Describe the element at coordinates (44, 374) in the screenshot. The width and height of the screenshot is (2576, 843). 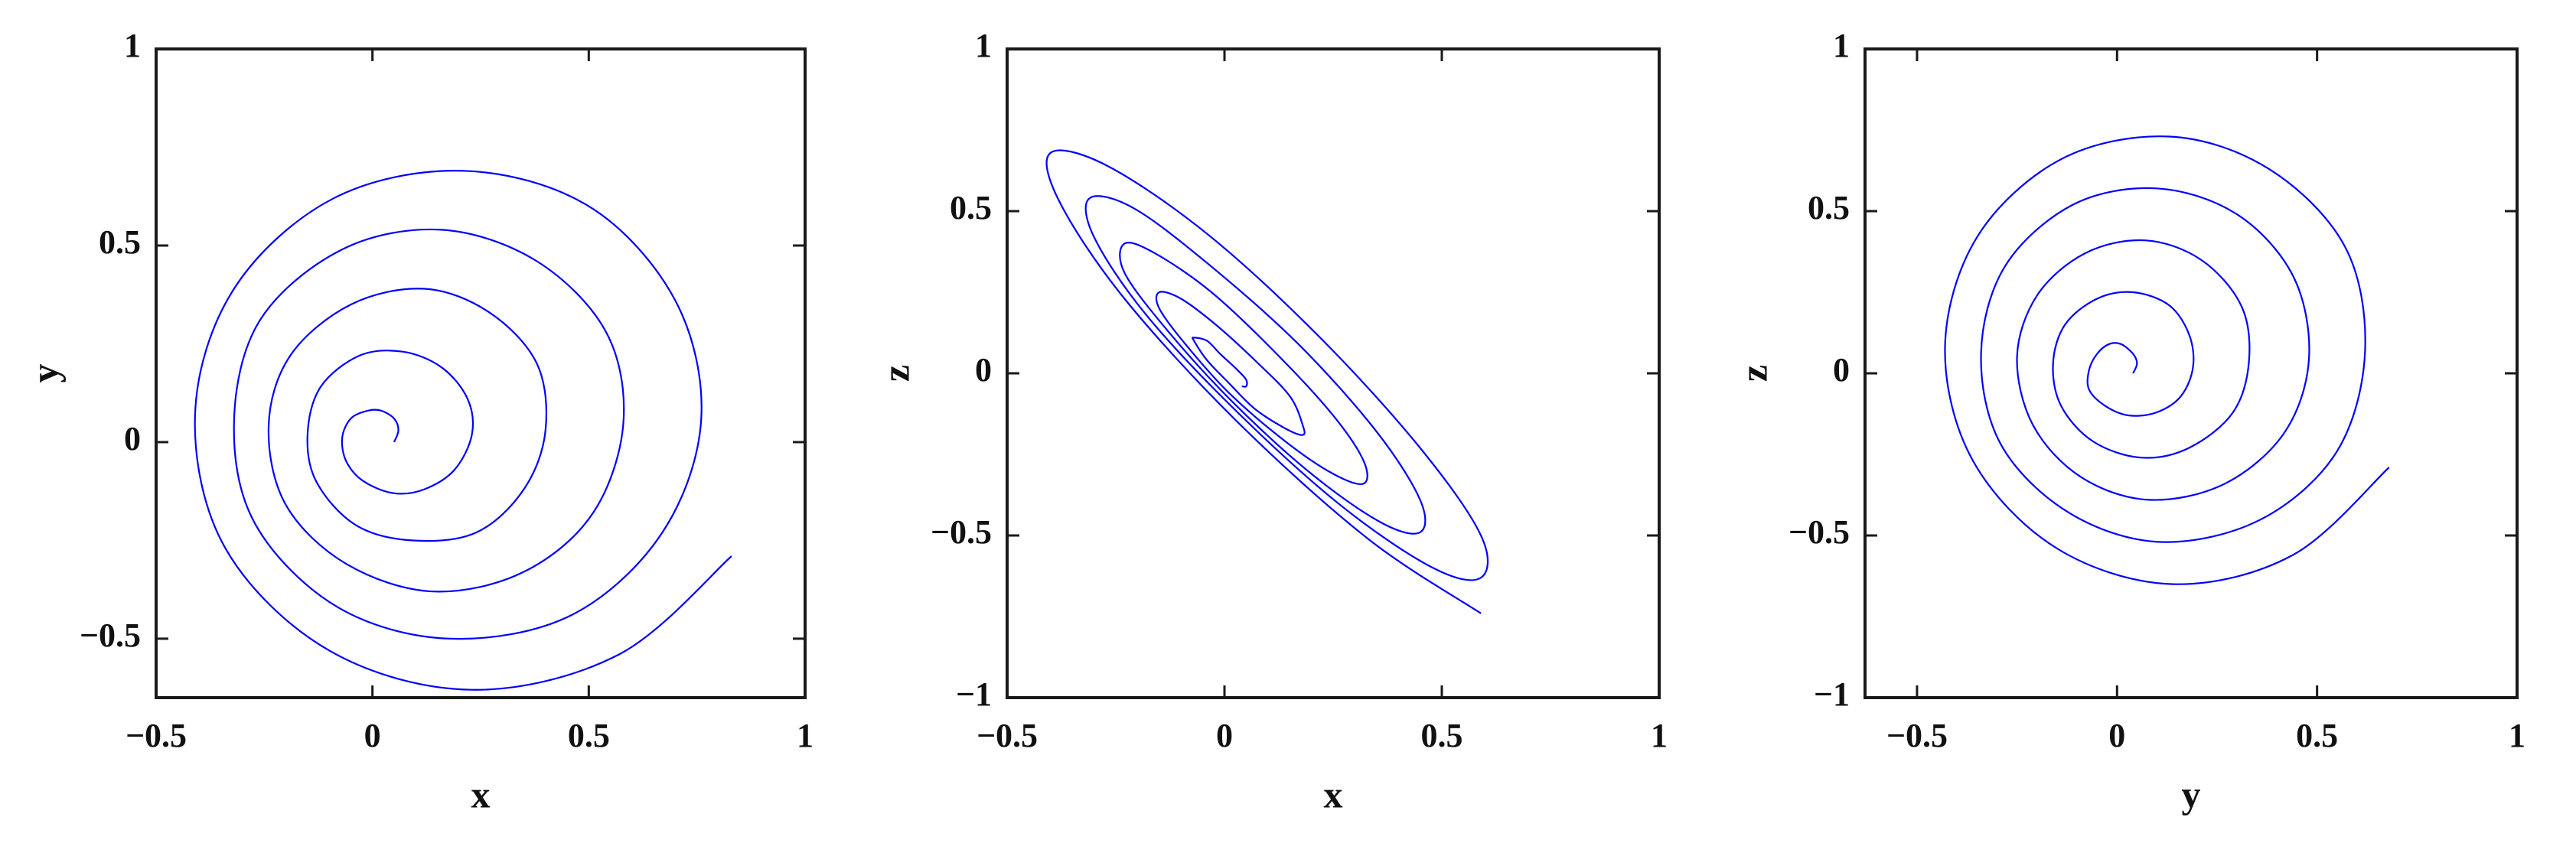
I see `y-axis-label: y` at that location.